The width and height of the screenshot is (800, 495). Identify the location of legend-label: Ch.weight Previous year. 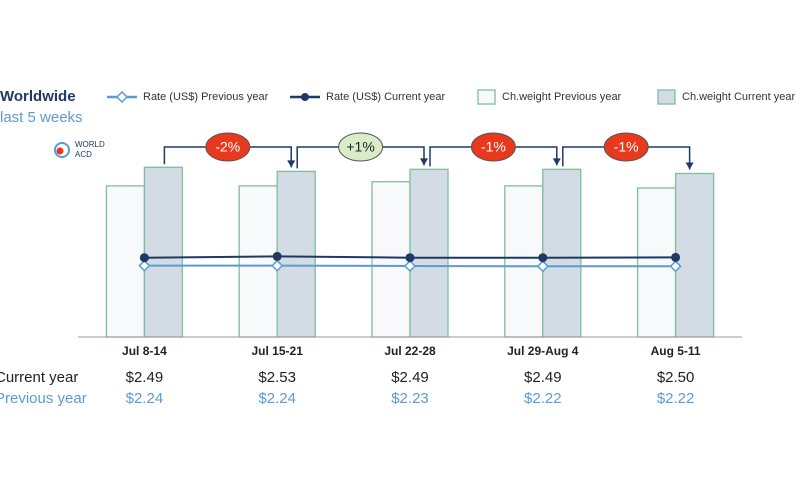
(562, 97).